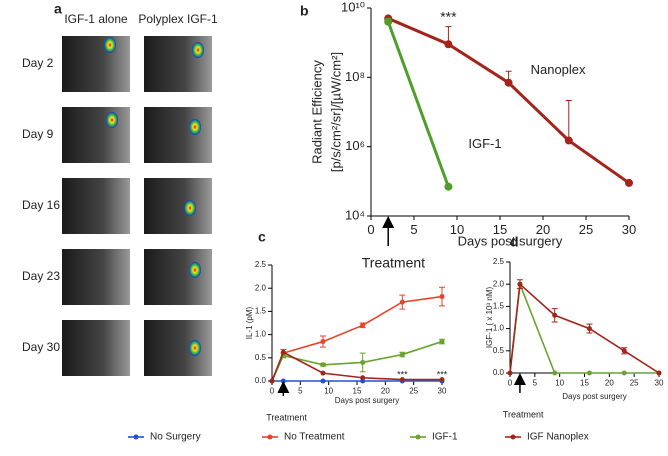 The image size is (668, 456). I want to click on y-tick-label: 10⁴, so click(355, 214).